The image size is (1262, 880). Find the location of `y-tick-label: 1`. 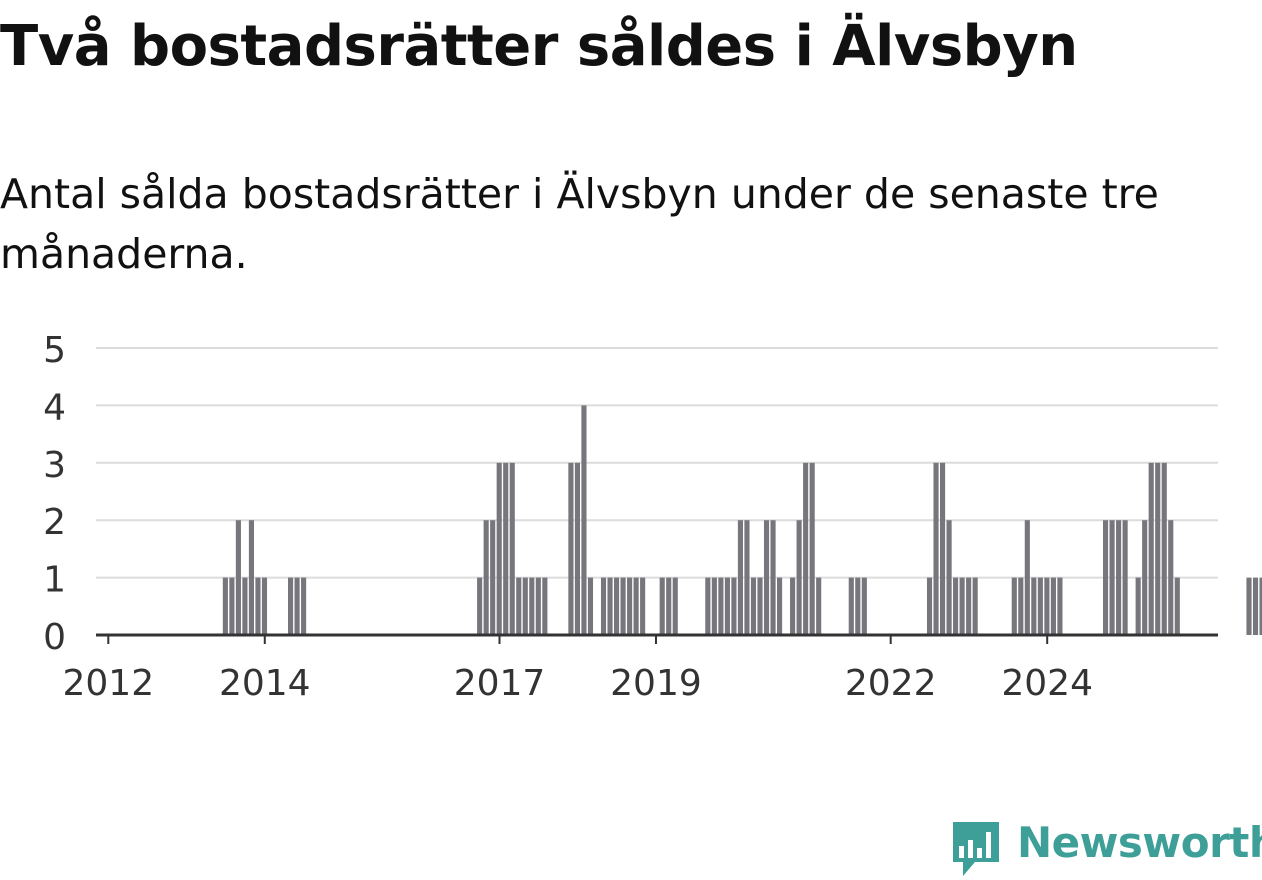

y-tick-label: 1 is located at coordinates (54, 580).